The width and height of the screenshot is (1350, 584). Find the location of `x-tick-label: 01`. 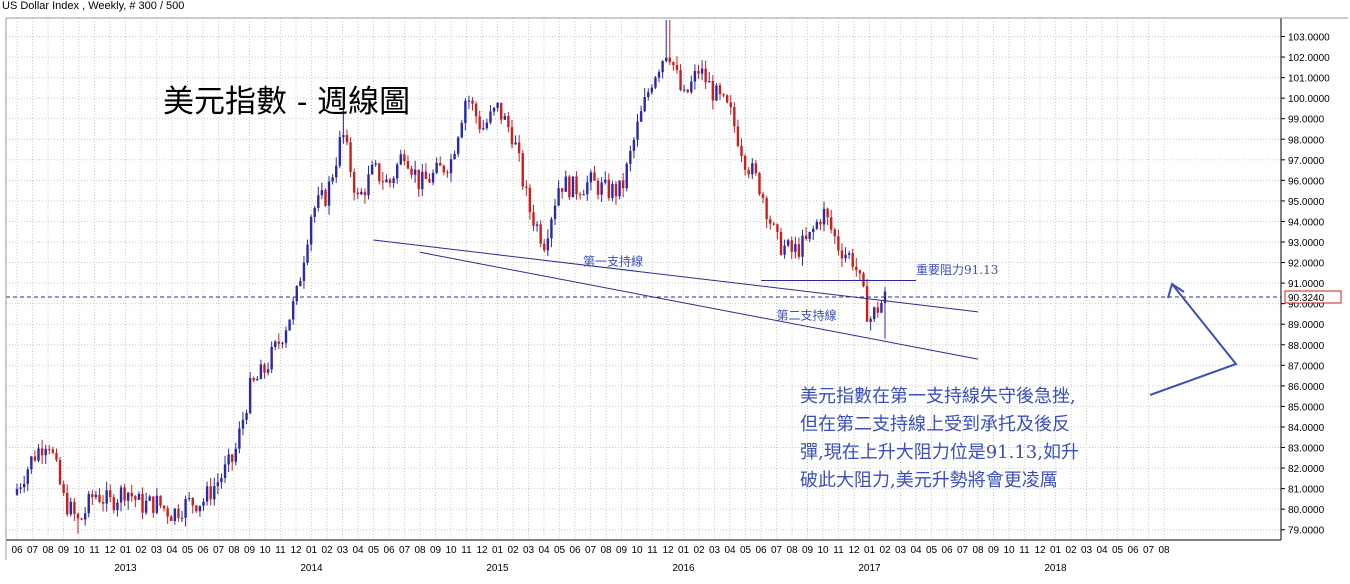

x-tick-label: 01 is located at coordinates (684, 550).